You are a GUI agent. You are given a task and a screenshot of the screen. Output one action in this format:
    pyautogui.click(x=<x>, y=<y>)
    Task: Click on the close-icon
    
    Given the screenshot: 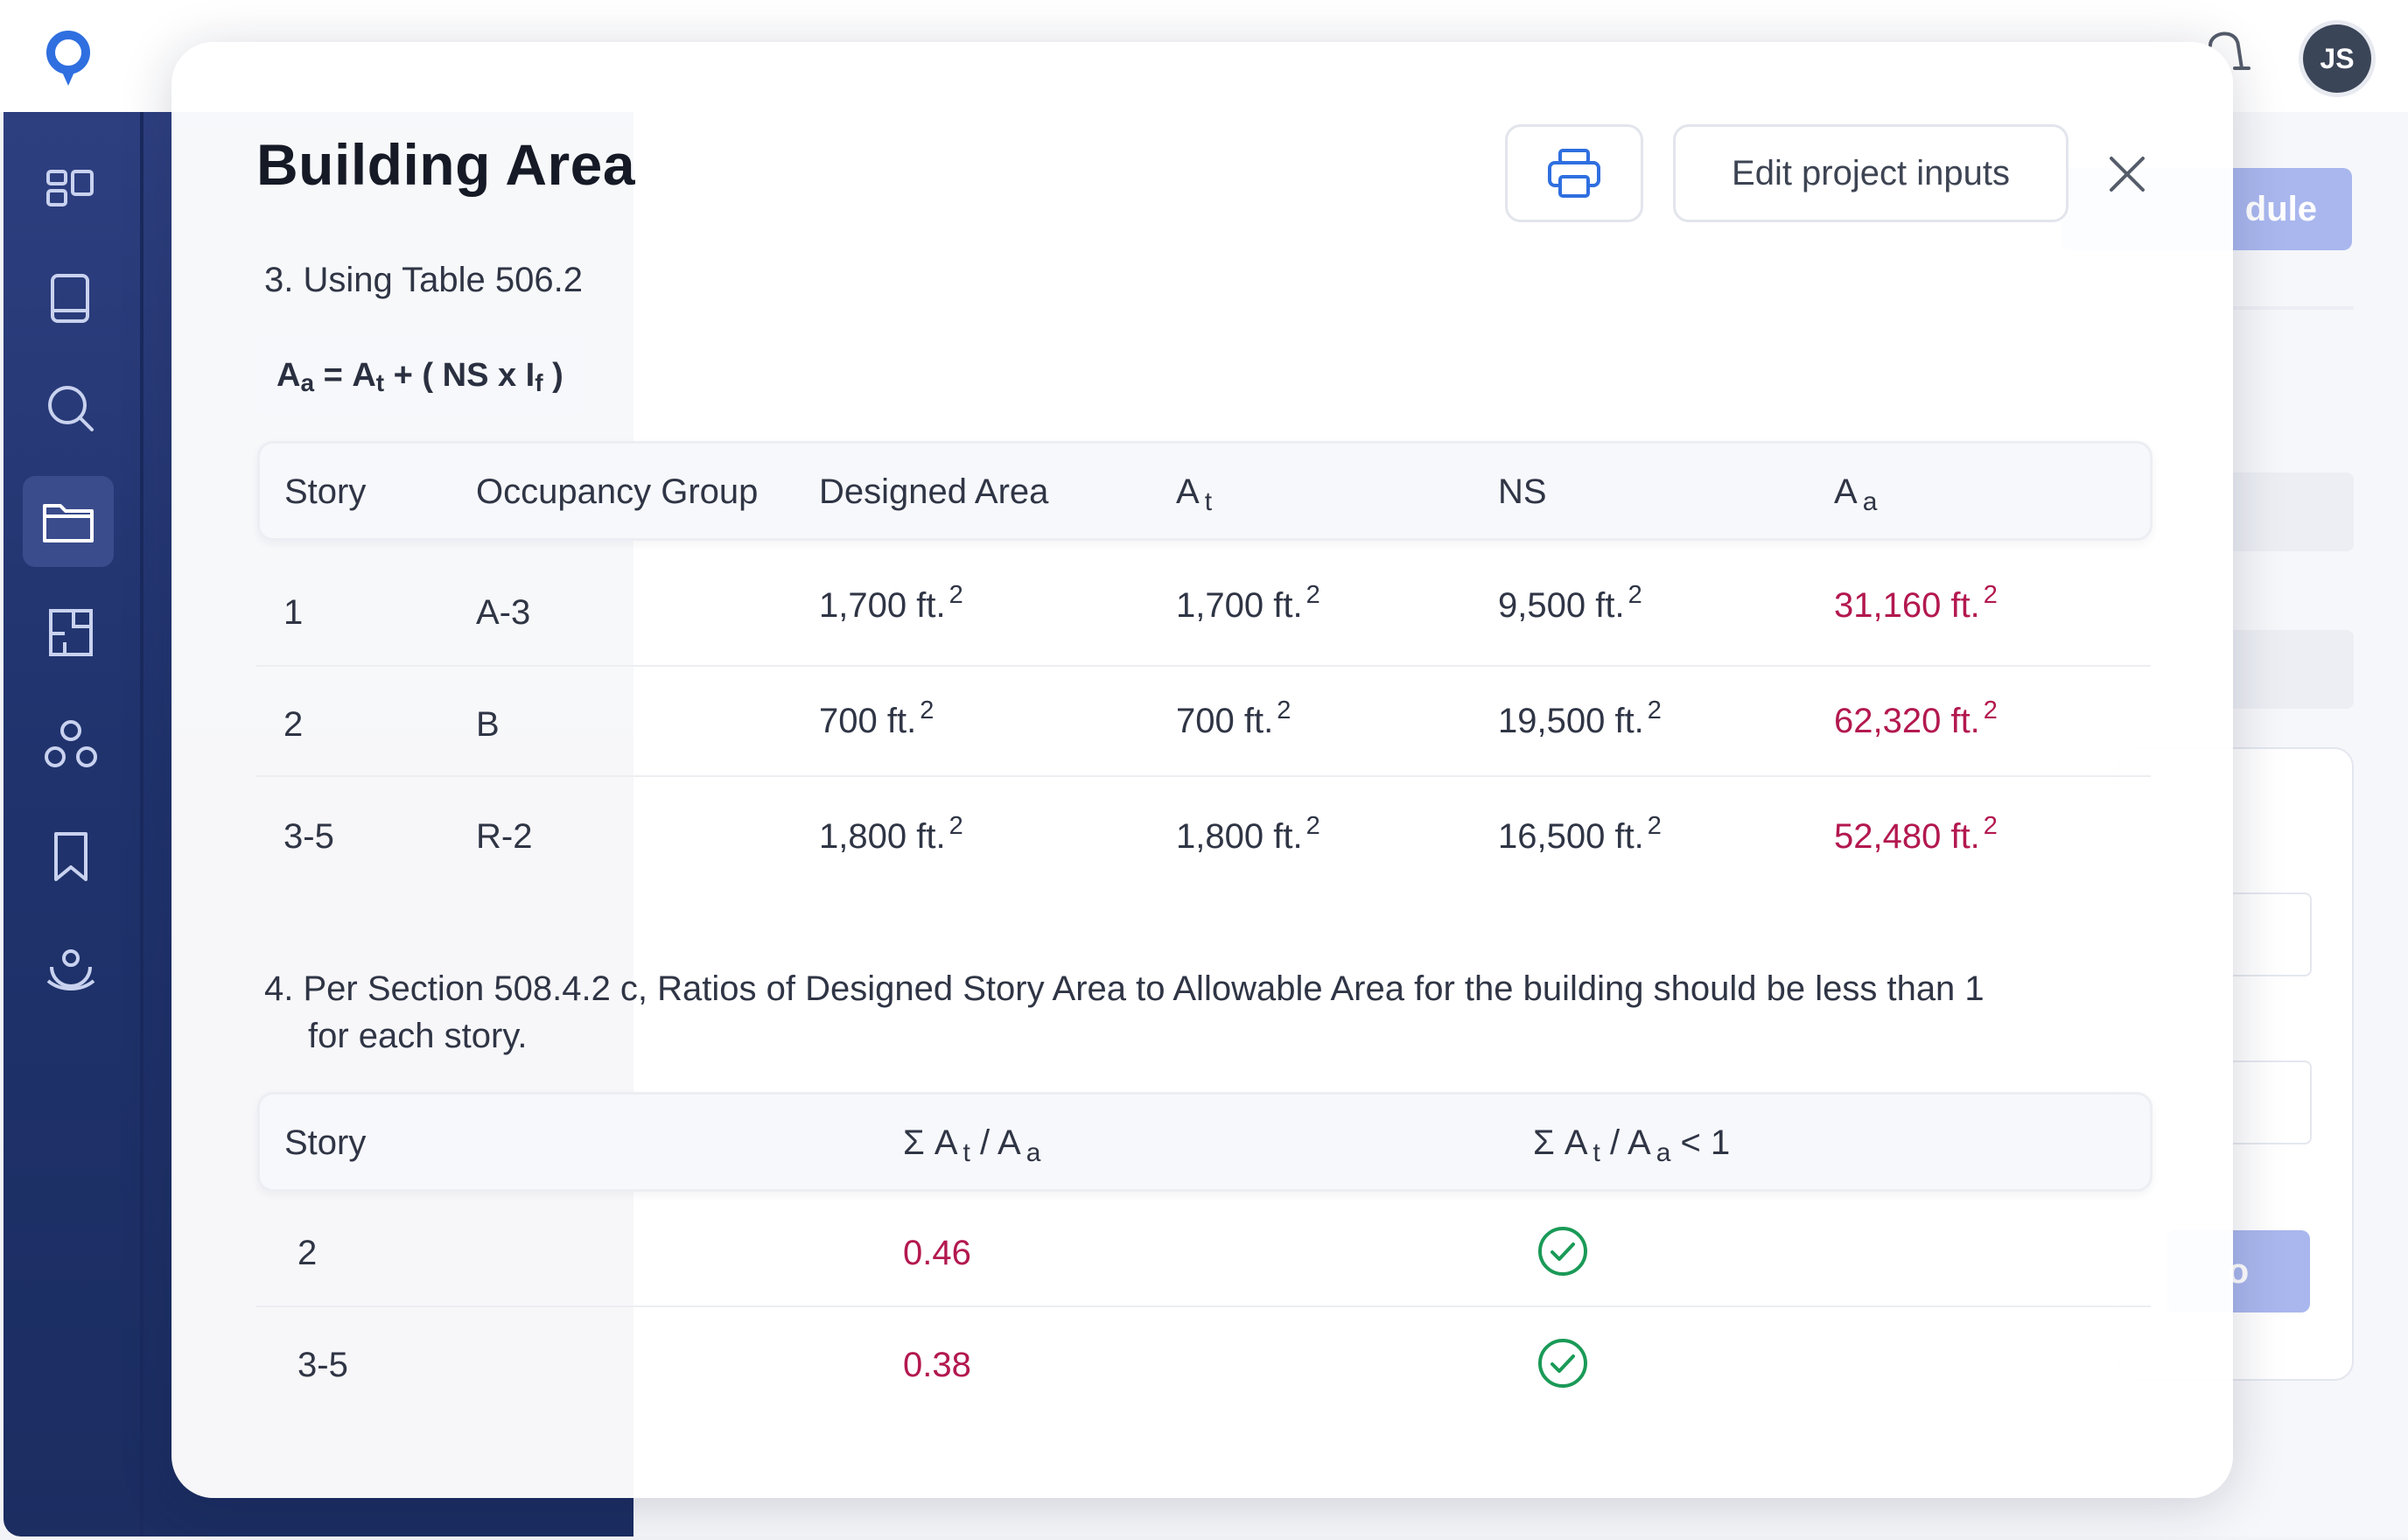 What is the action you would take?
    pyautogui.click(x=2127, y=174)
    